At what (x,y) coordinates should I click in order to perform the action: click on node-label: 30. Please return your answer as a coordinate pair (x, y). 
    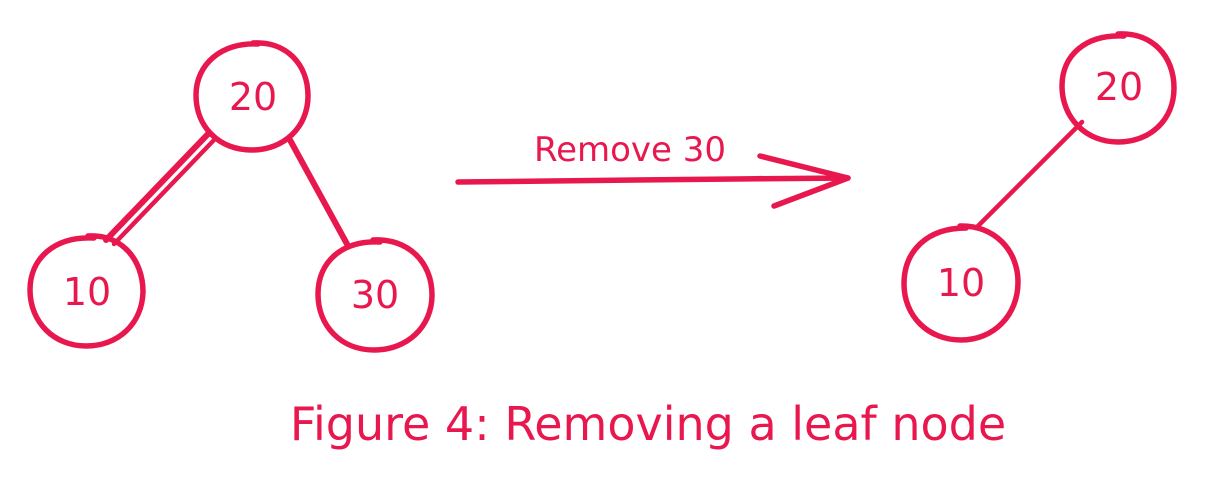
    Looking at the image, I should click on (375, 295).